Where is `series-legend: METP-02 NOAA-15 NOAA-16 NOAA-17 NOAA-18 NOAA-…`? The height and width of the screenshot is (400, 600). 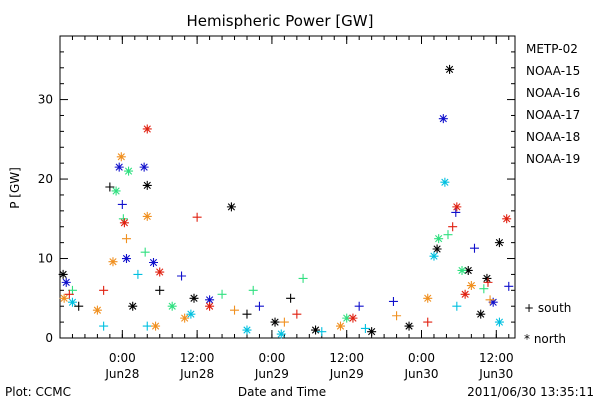
series-legend: METP-02 NOAA-15 NOAA-16 NOAA-17 NOAA-18 NOAA-… is located at coordinates (553, 104).